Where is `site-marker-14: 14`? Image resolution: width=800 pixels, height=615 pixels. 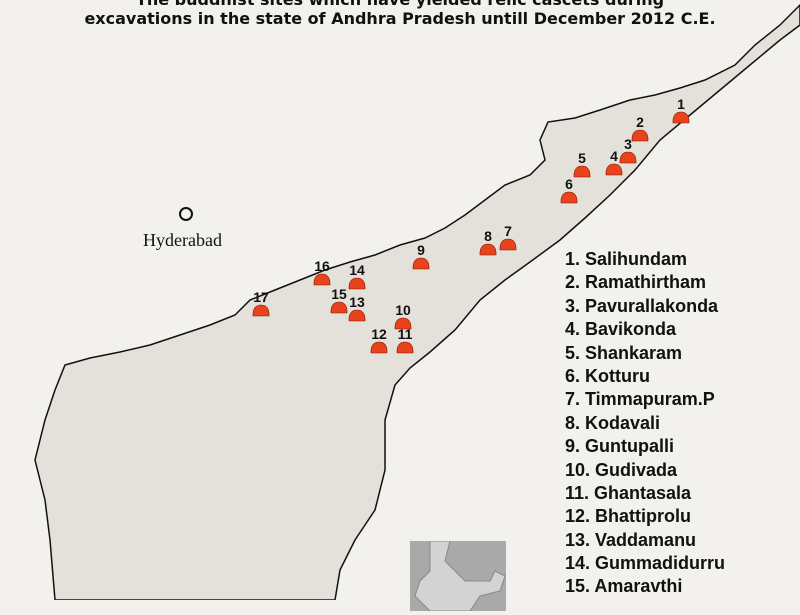
site-marker-14: 14 is located at coordinates (357, 276).